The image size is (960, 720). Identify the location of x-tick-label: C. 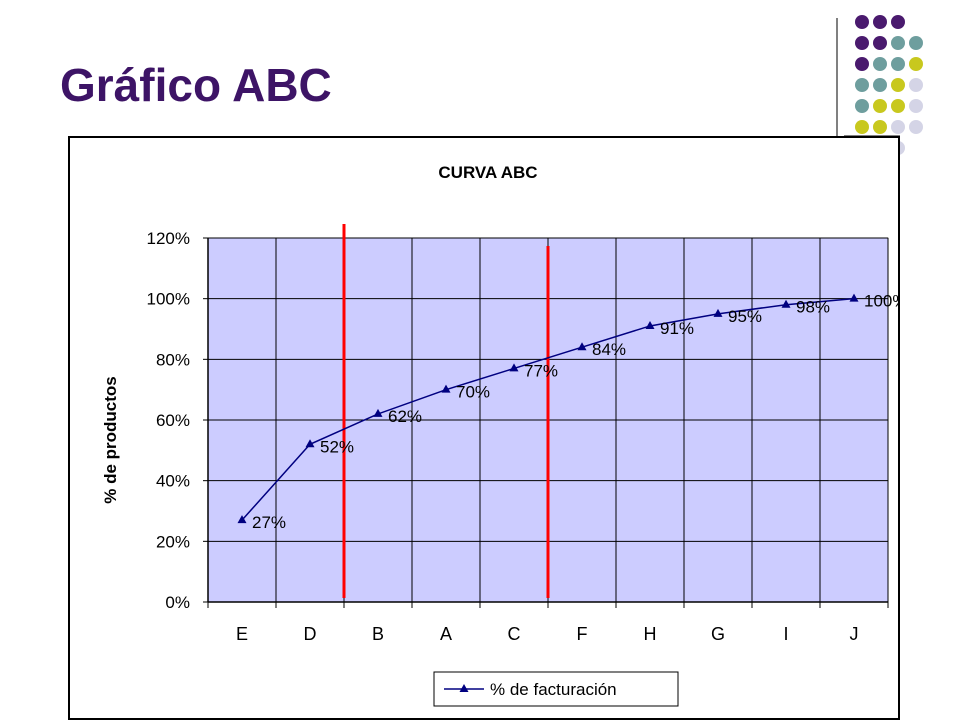
(514, 634).